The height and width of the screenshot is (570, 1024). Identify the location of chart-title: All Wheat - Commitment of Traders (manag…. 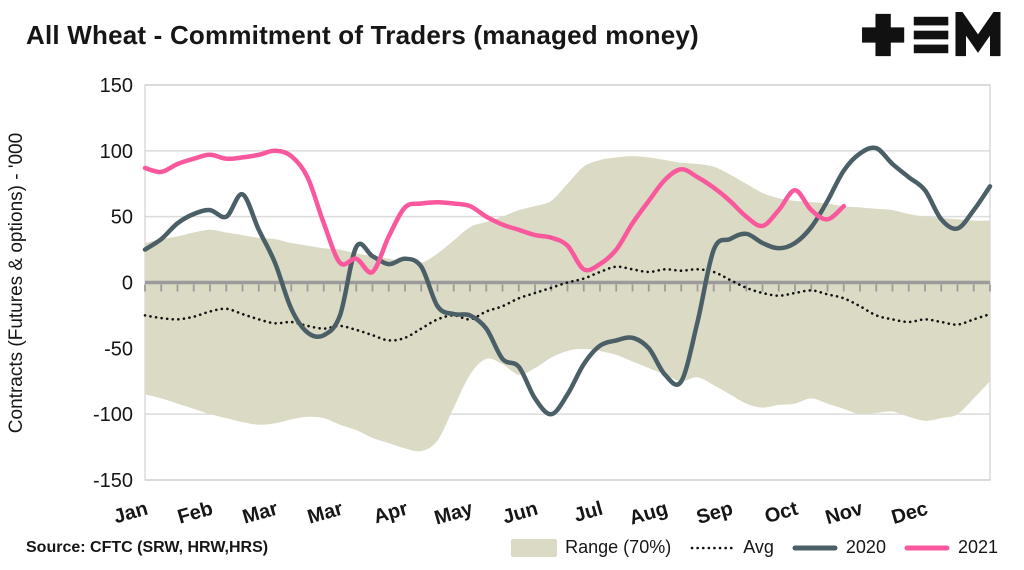
(362, 35).